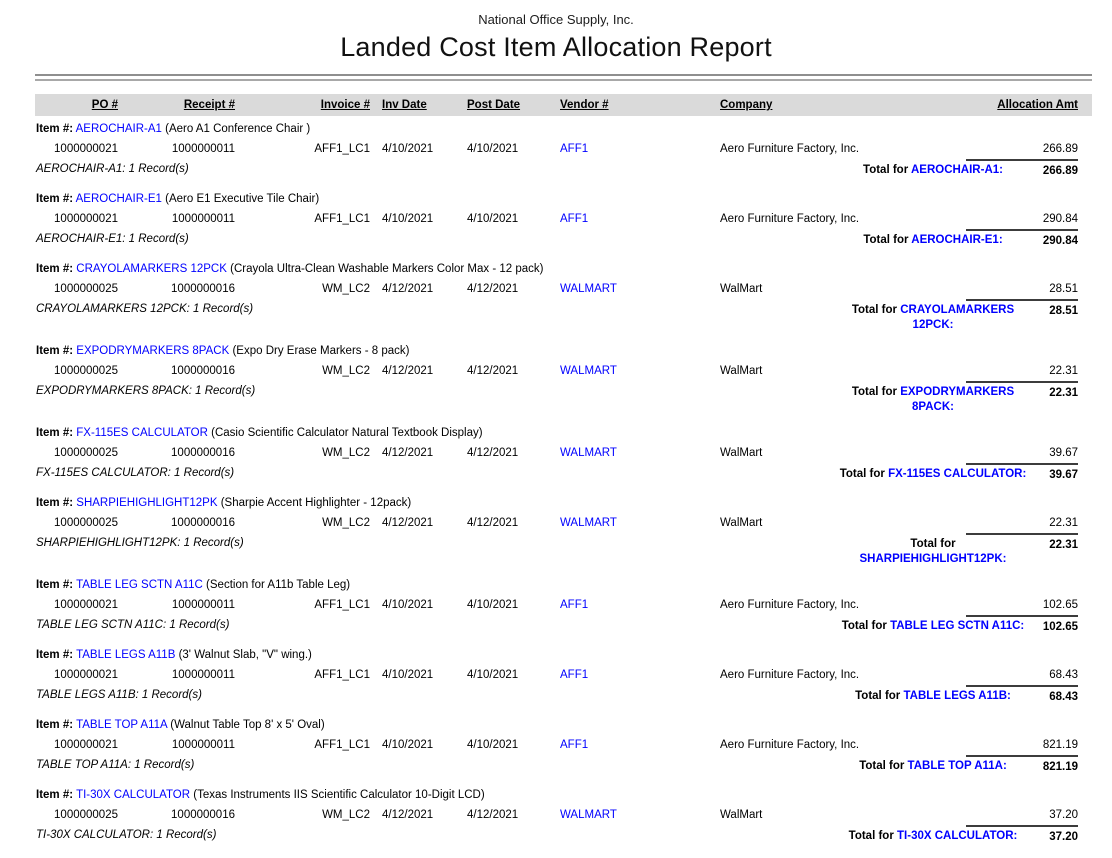  I want to click on item-code-link: TABLE LEG SCTN A11C, so click(139, 585).